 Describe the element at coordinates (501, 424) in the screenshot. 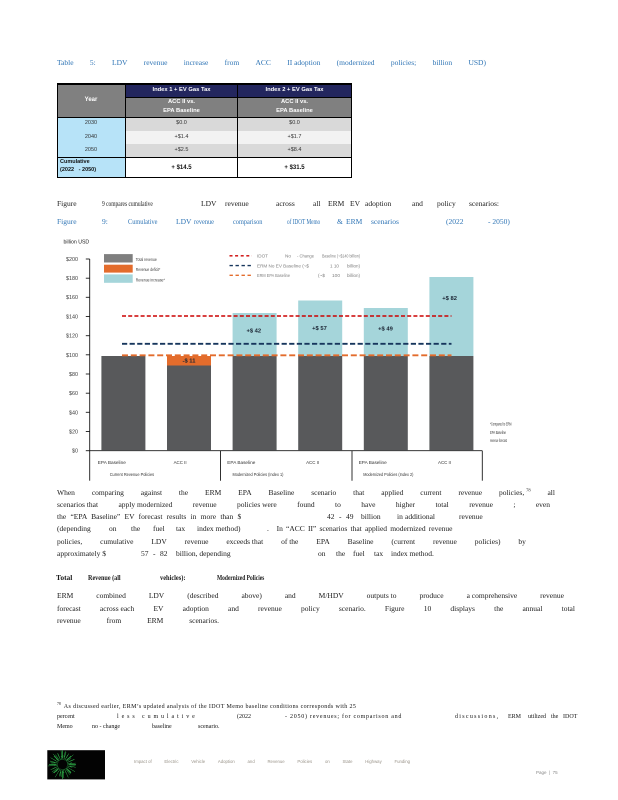

I see `svg-text: *Compared to ERM` at that location.